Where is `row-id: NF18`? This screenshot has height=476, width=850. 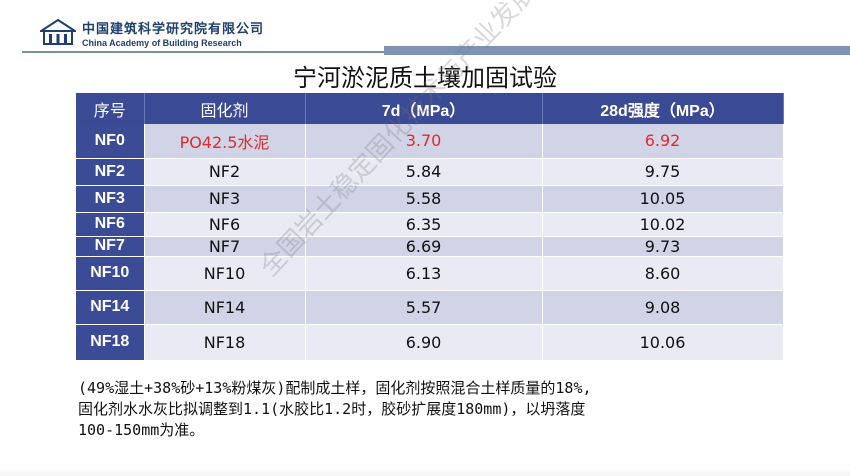 row-id: NF18 is located at coordinates (110, 342).